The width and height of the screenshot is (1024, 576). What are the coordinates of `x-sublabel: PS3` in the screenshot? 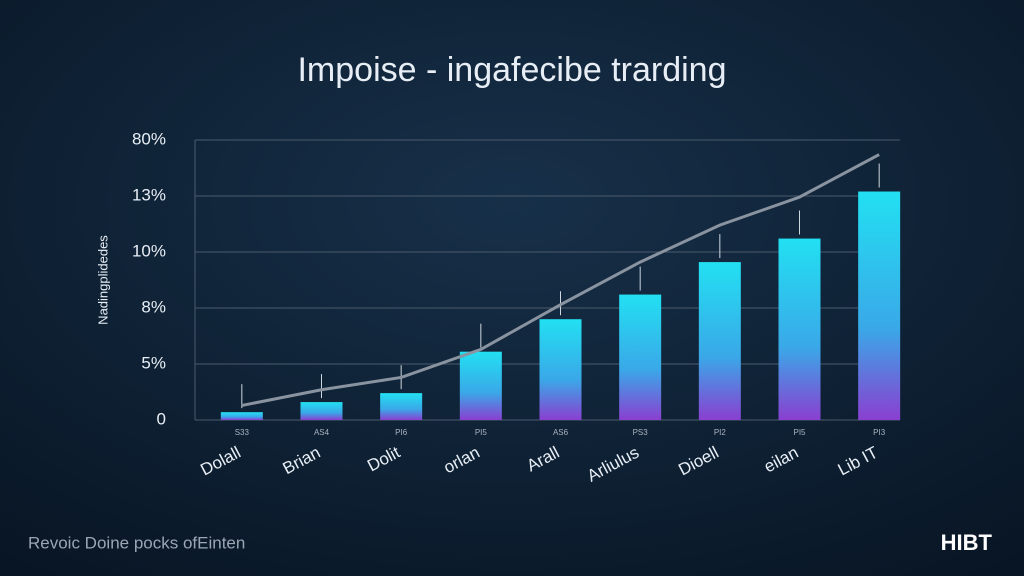 It's located at (641, 432).